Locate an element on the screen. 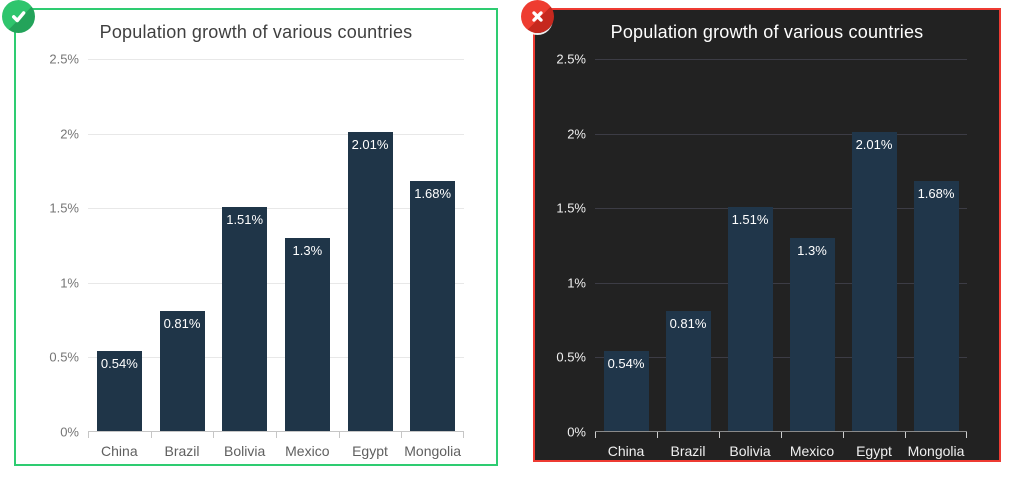 The height and width of the screenshot is (488, 1024). x-circle-icon is located at coordinates (537, 16).